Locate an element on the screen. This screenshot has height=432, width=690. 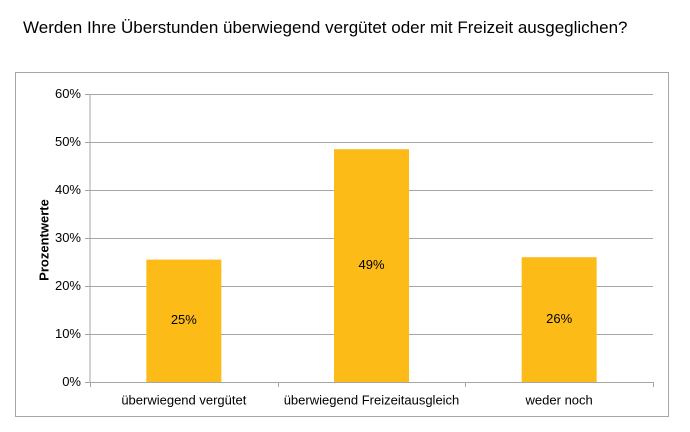
y-tick-label: 30% is located at coordinates (68, 237).